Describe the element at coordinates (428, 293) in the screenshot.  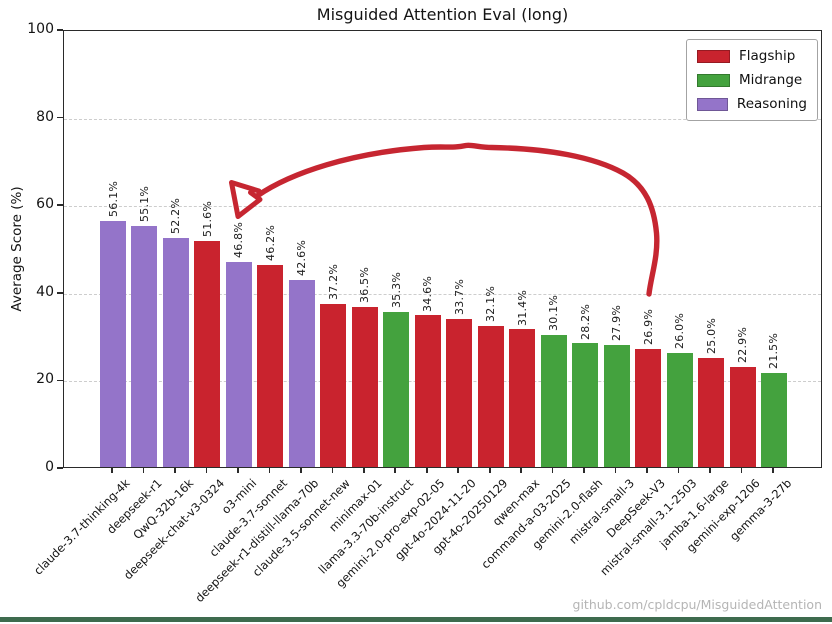
I see `value-label-gemini-2-0-pro-exp-02-05: 34.6%` at that location.